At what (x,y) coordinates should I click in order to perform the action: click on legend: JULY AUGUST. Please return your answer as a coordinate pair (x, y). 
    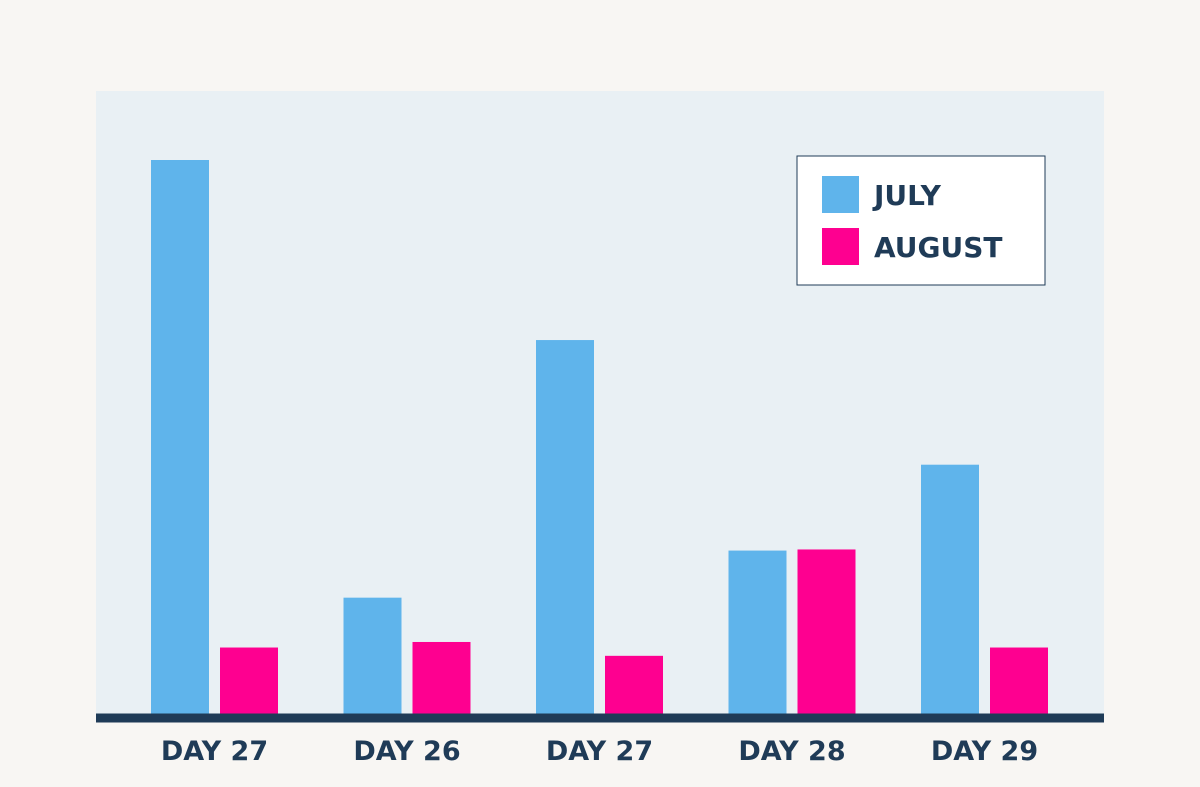
    Looking at the image, I should click on (921, 220).